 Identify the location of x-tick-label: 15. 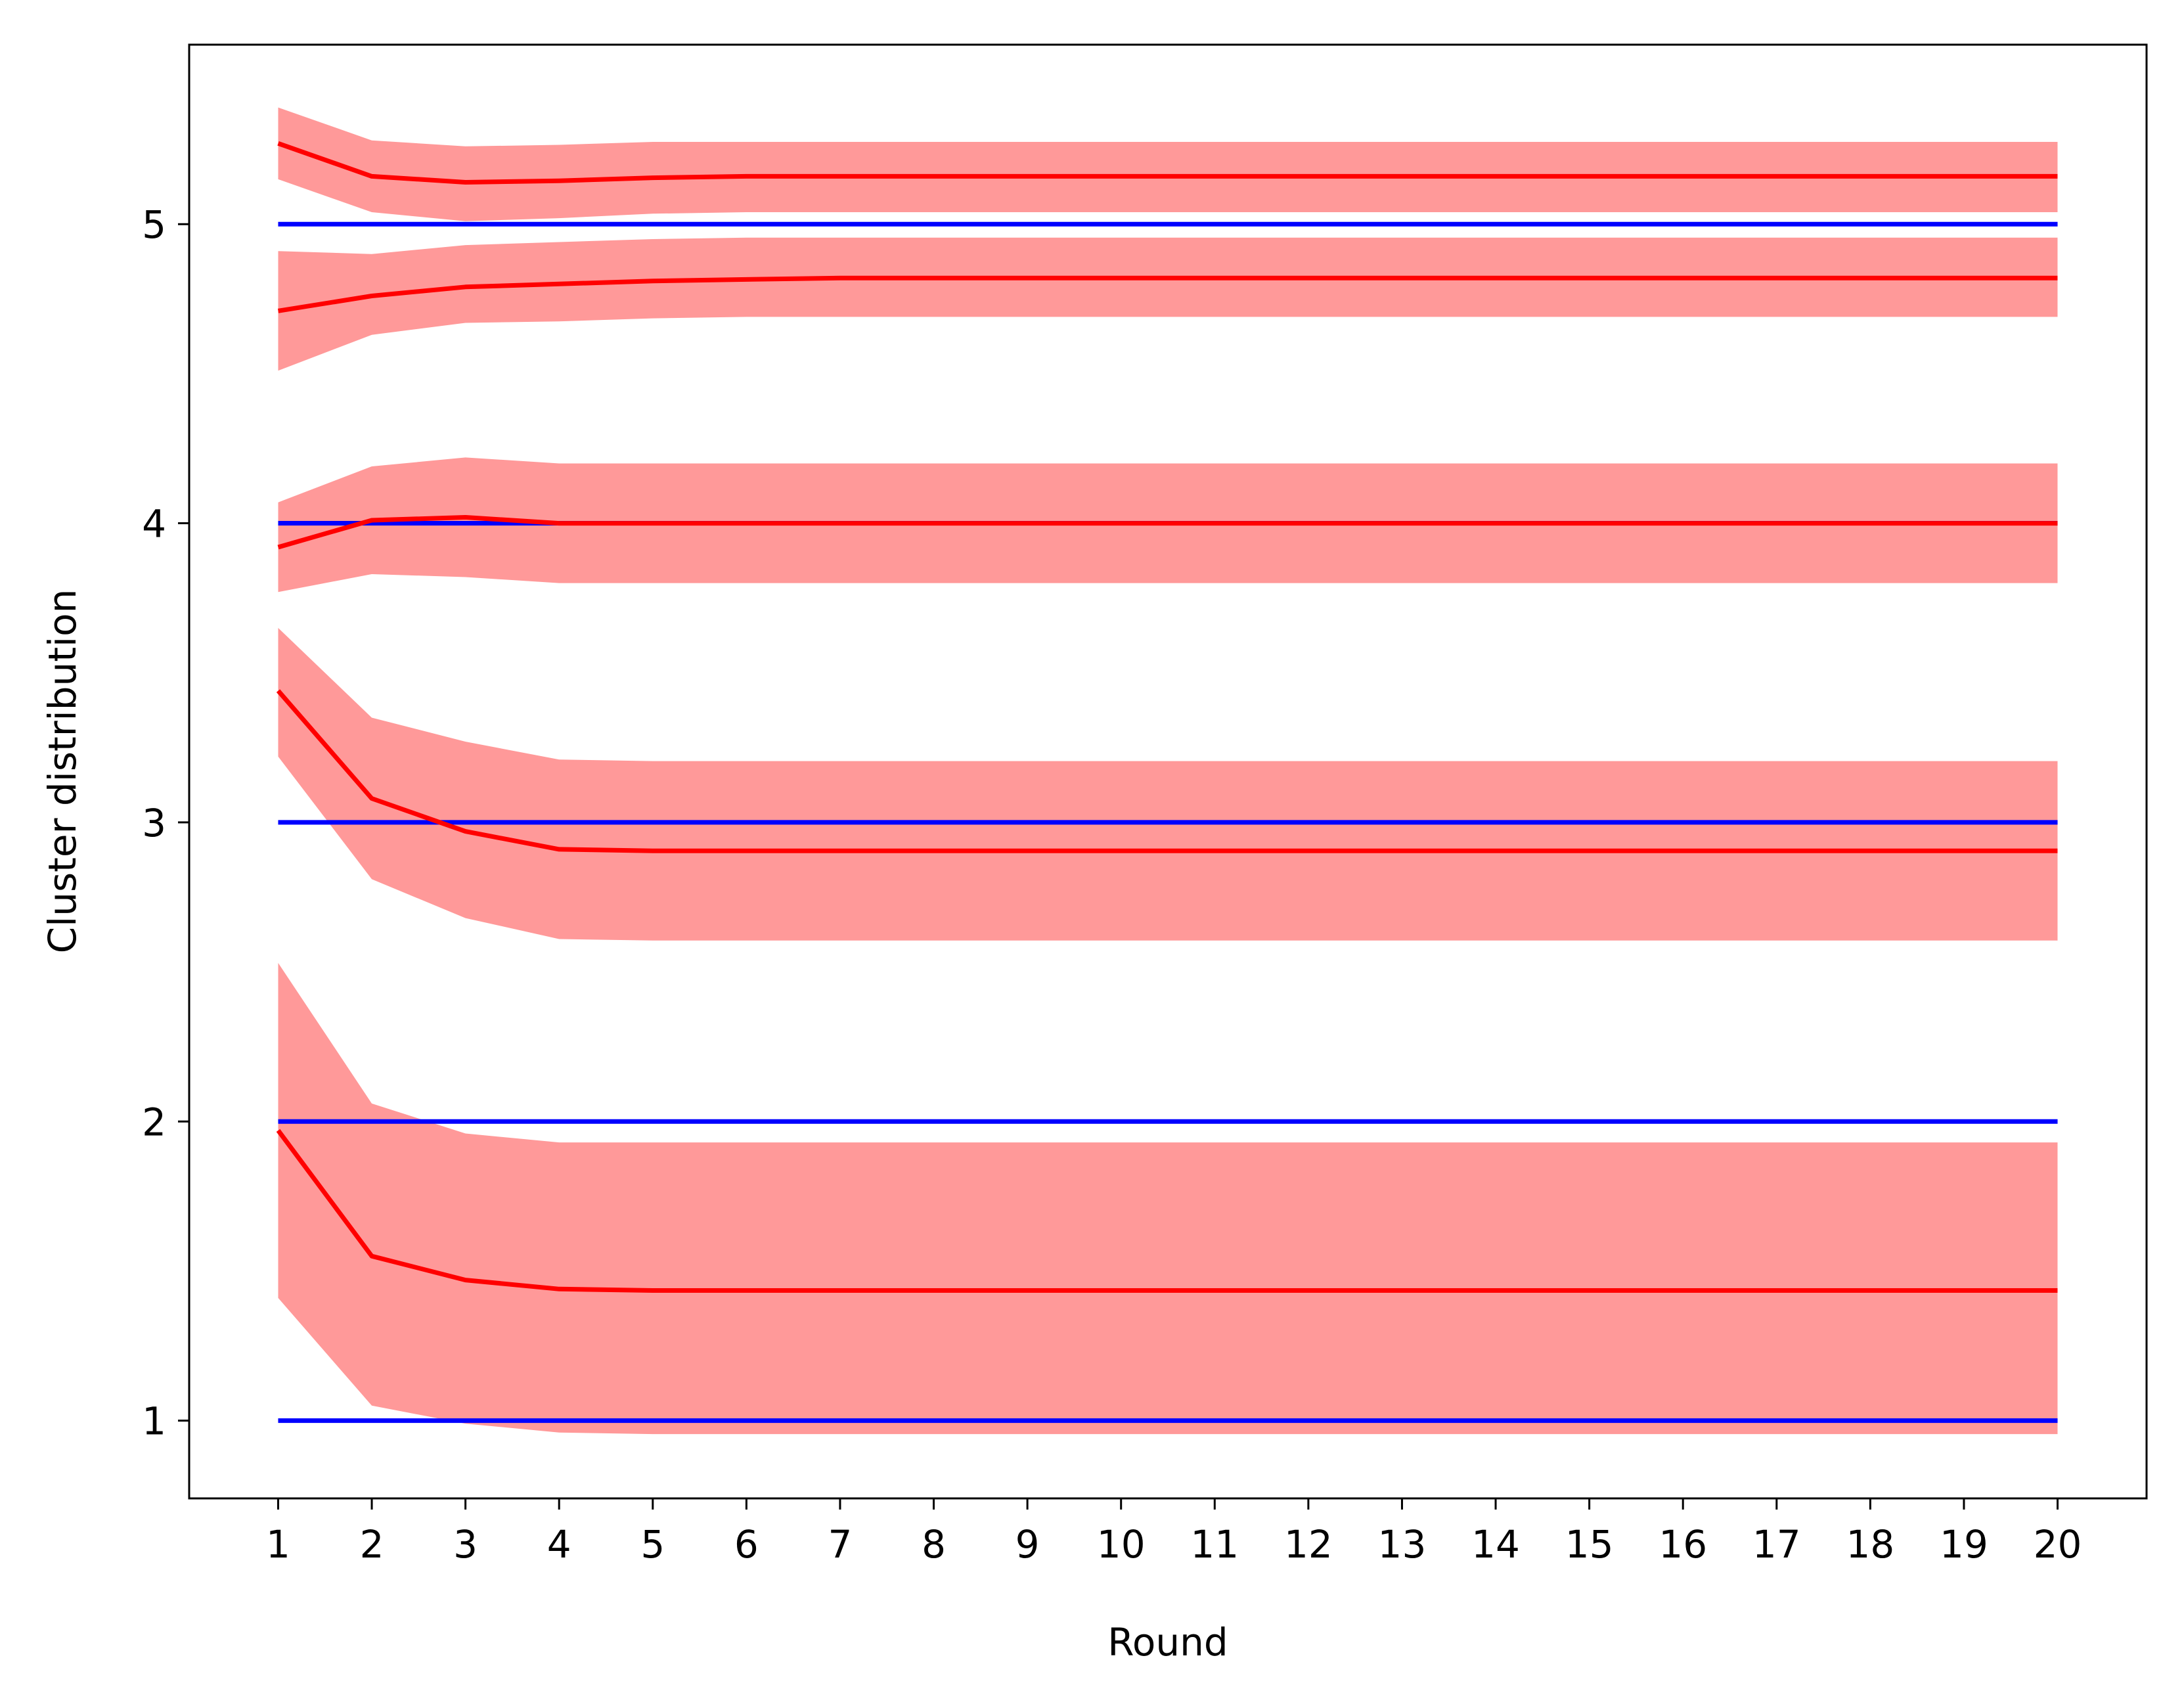
(1589, 1544).